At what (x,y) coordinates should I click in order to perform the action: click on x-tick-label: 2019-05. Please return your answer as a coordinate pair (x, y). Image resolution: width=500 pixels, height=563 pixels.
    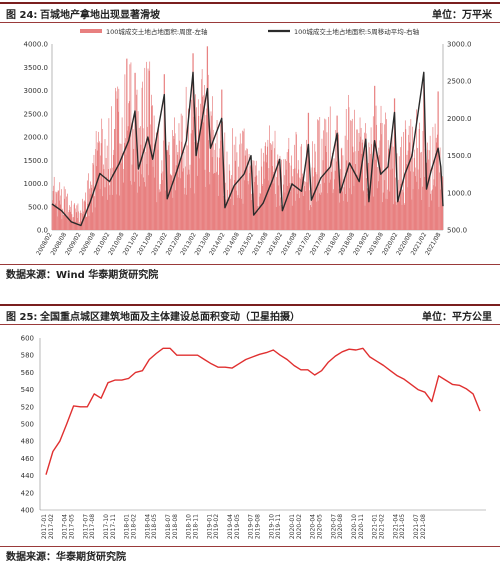
    Looking at the image, I should click on (237, 526).